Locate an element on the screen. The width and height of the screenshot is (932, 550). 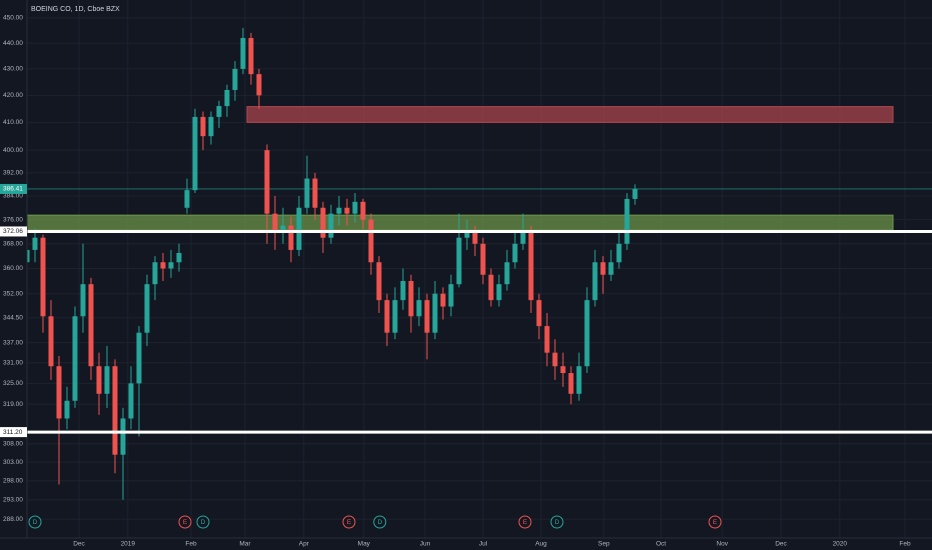
y-tick-label: 440.00 is located at coordinates (13, 43).